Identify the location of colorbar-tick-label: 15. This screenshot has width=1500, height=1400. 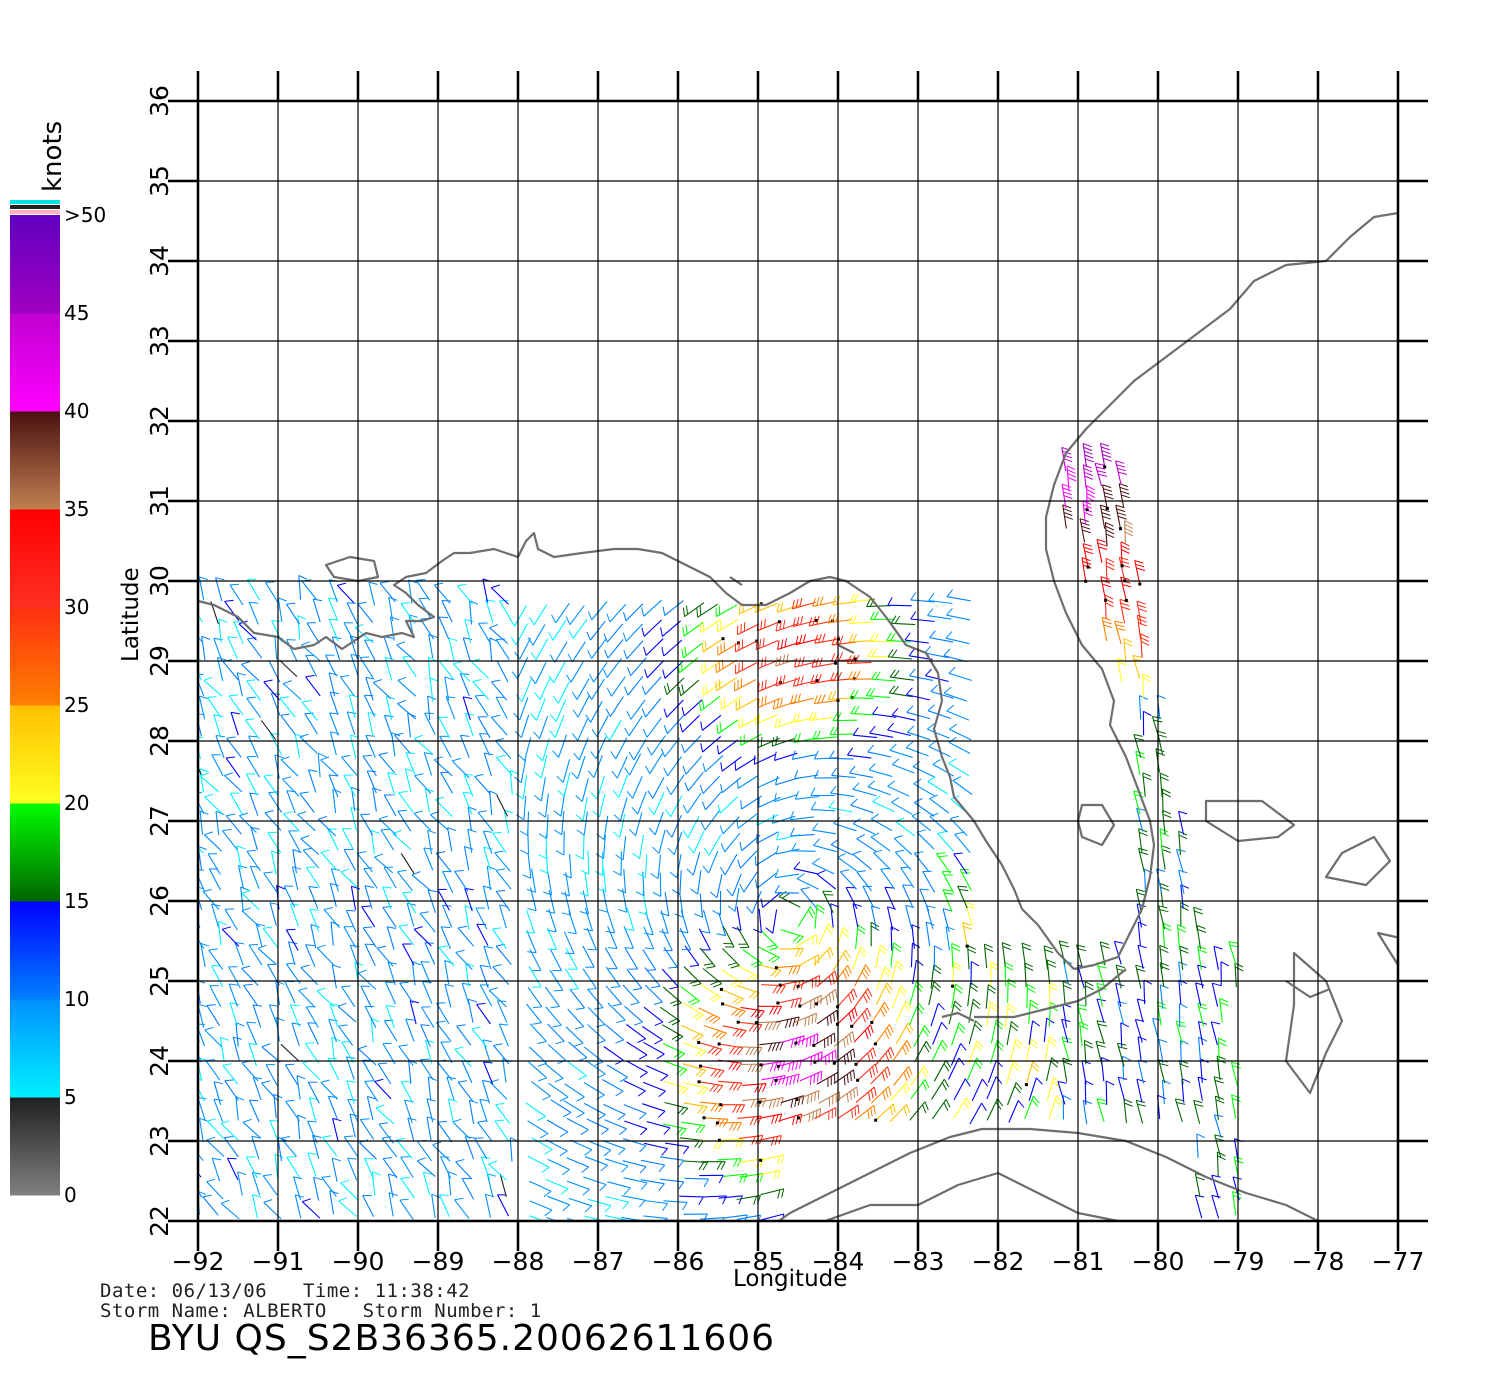
(77, 901).